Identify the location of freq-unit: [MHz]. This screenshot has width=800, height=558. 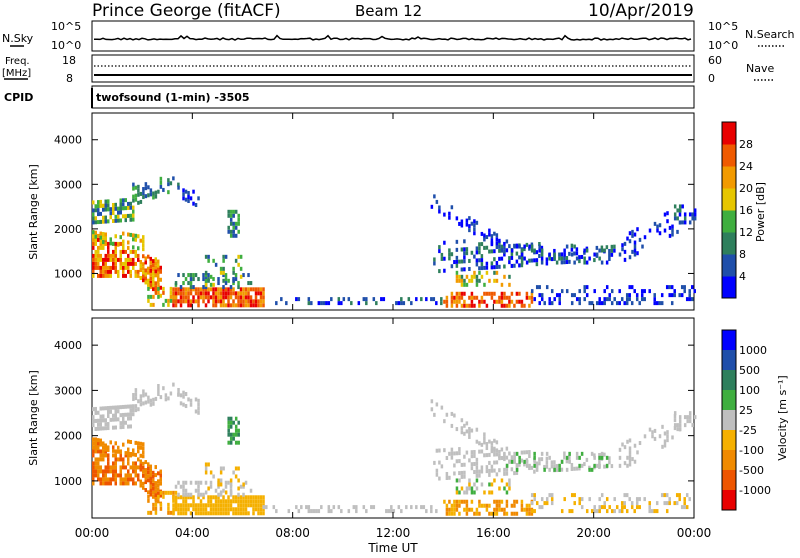
(16, 73).